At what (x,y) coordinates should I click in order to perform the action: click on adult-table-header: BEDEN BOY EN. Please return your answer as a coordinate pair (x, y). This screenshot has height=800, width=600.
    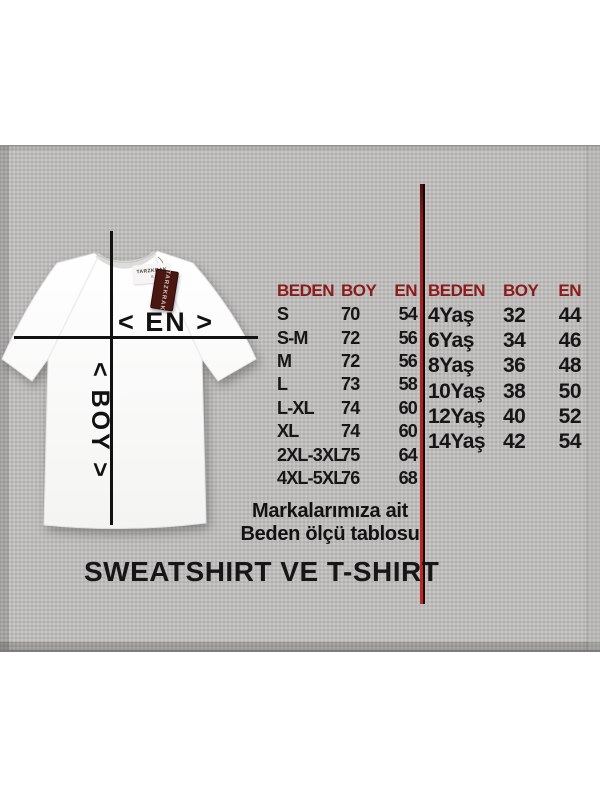
    Looking at the image, I should click on (347, 290).